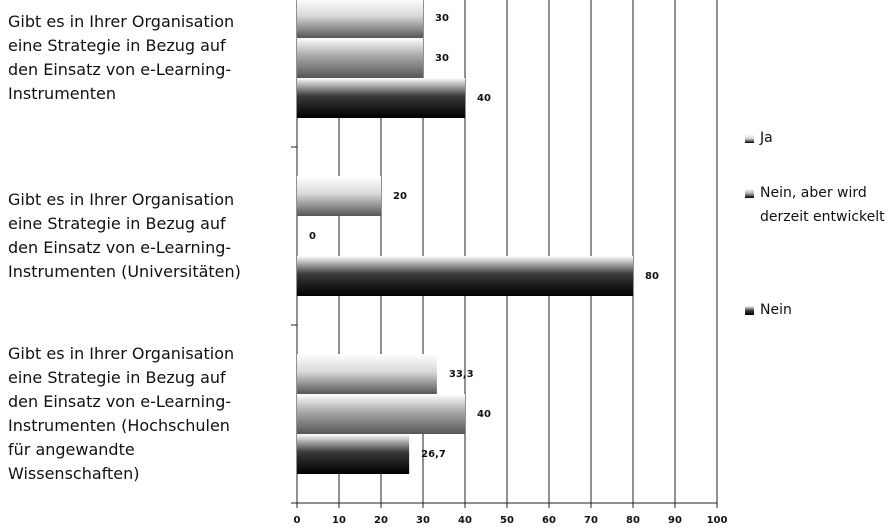 Image resolution: width=890 pixels, height=529 pixels. Describe the element at coordinates (766, 138) in the screenshot. I see `legend-label: Ja` at that location.